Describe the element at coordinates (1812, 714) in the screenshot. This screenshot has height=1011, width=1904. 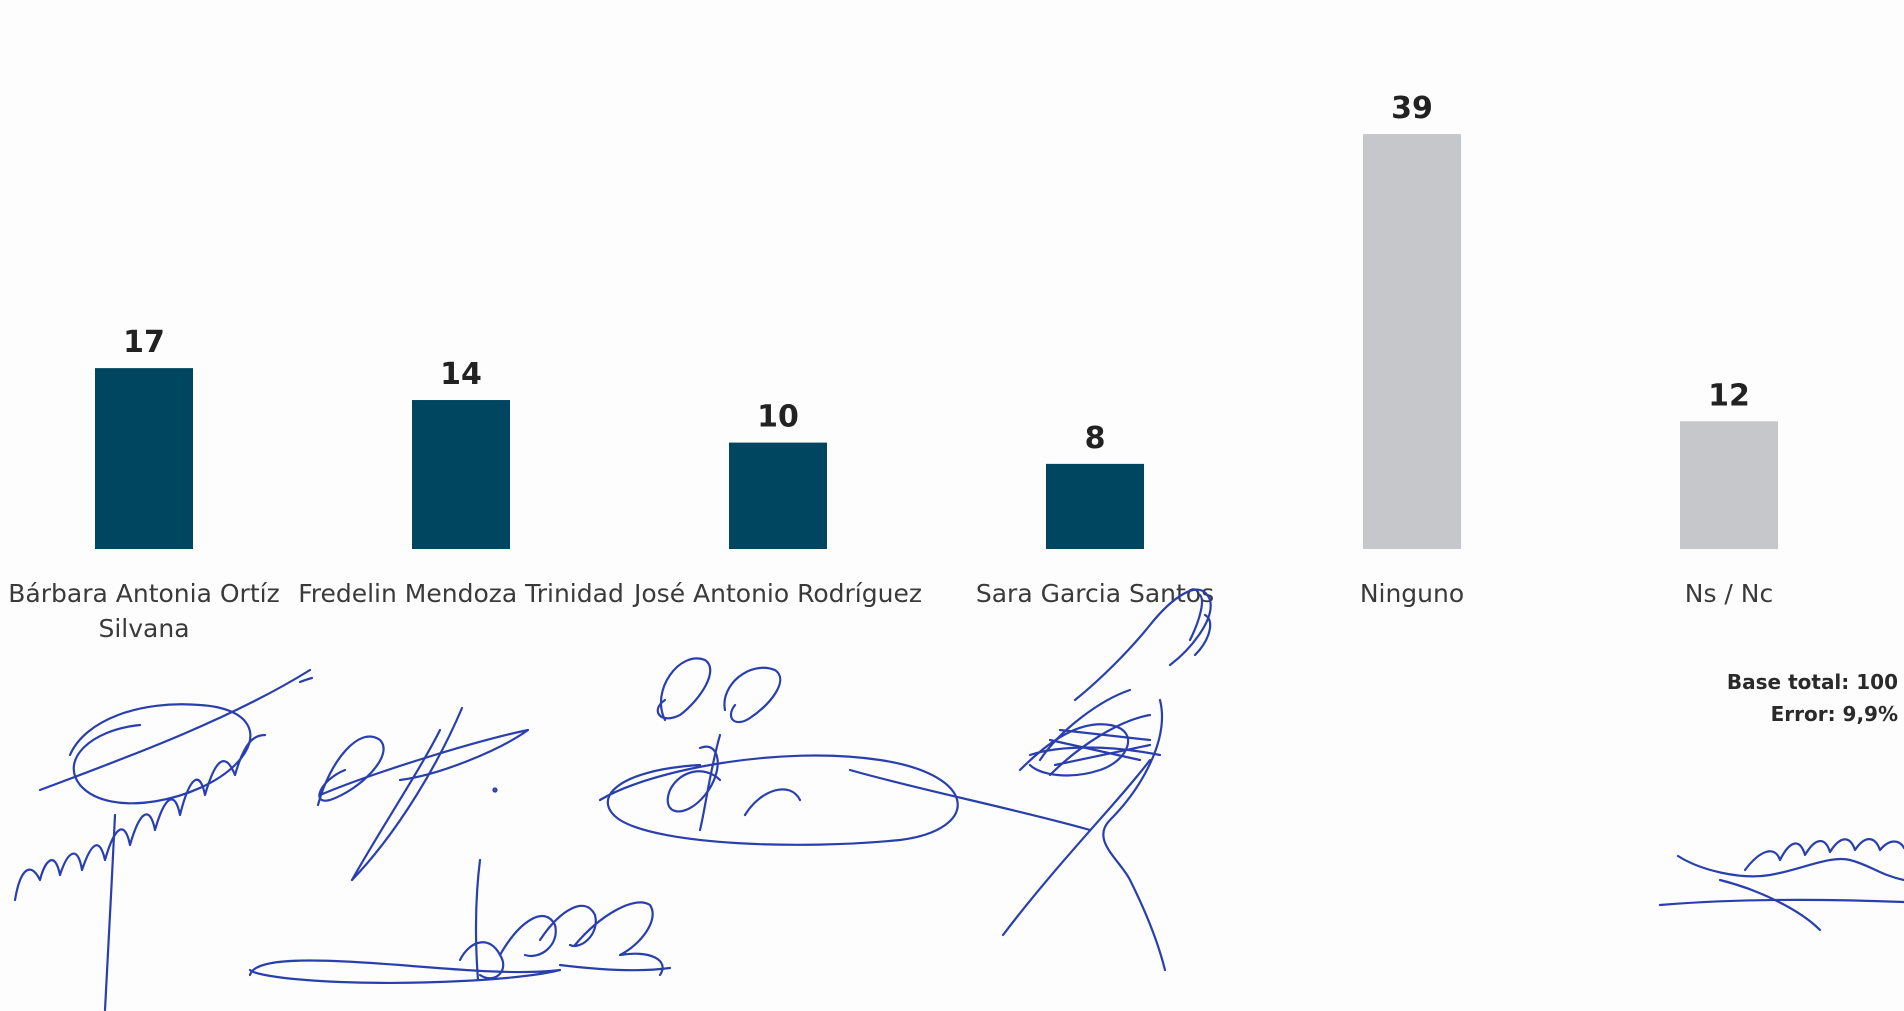
I see `error-margin-text: Error: 9,9%` at that location.